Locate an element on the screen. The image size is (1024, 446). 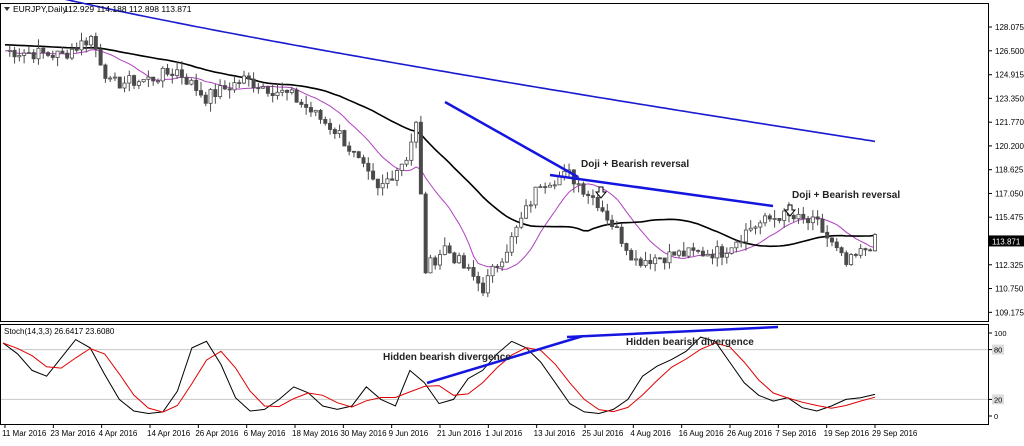
date-tick-label: 1 Jul 2016 is located at coordinates (503, 433).